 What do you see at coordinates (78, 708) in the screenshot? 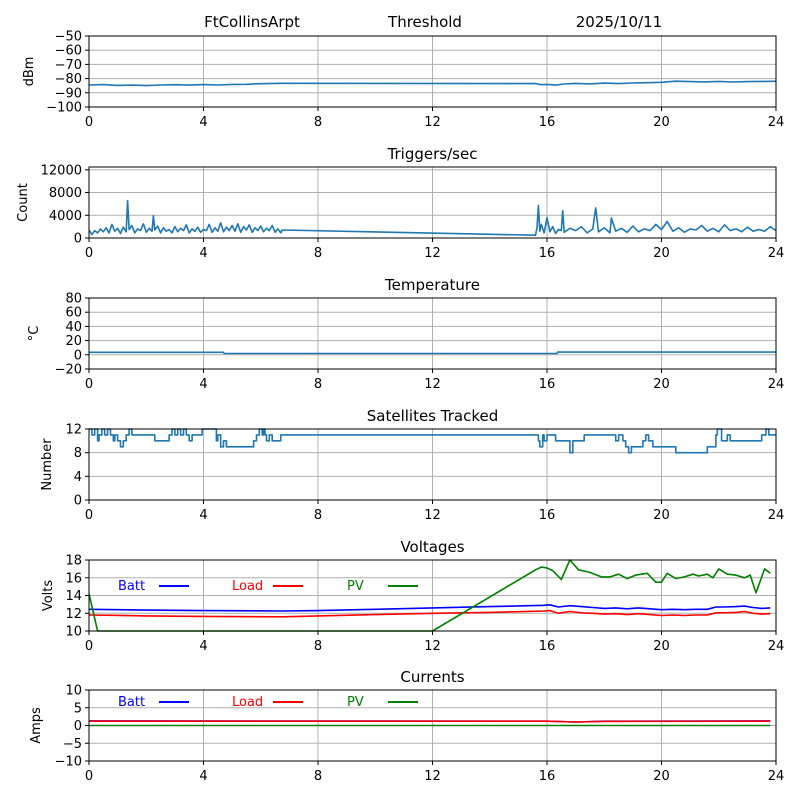
I see `y-tick-label: 5` at bounding box center [78, 708].